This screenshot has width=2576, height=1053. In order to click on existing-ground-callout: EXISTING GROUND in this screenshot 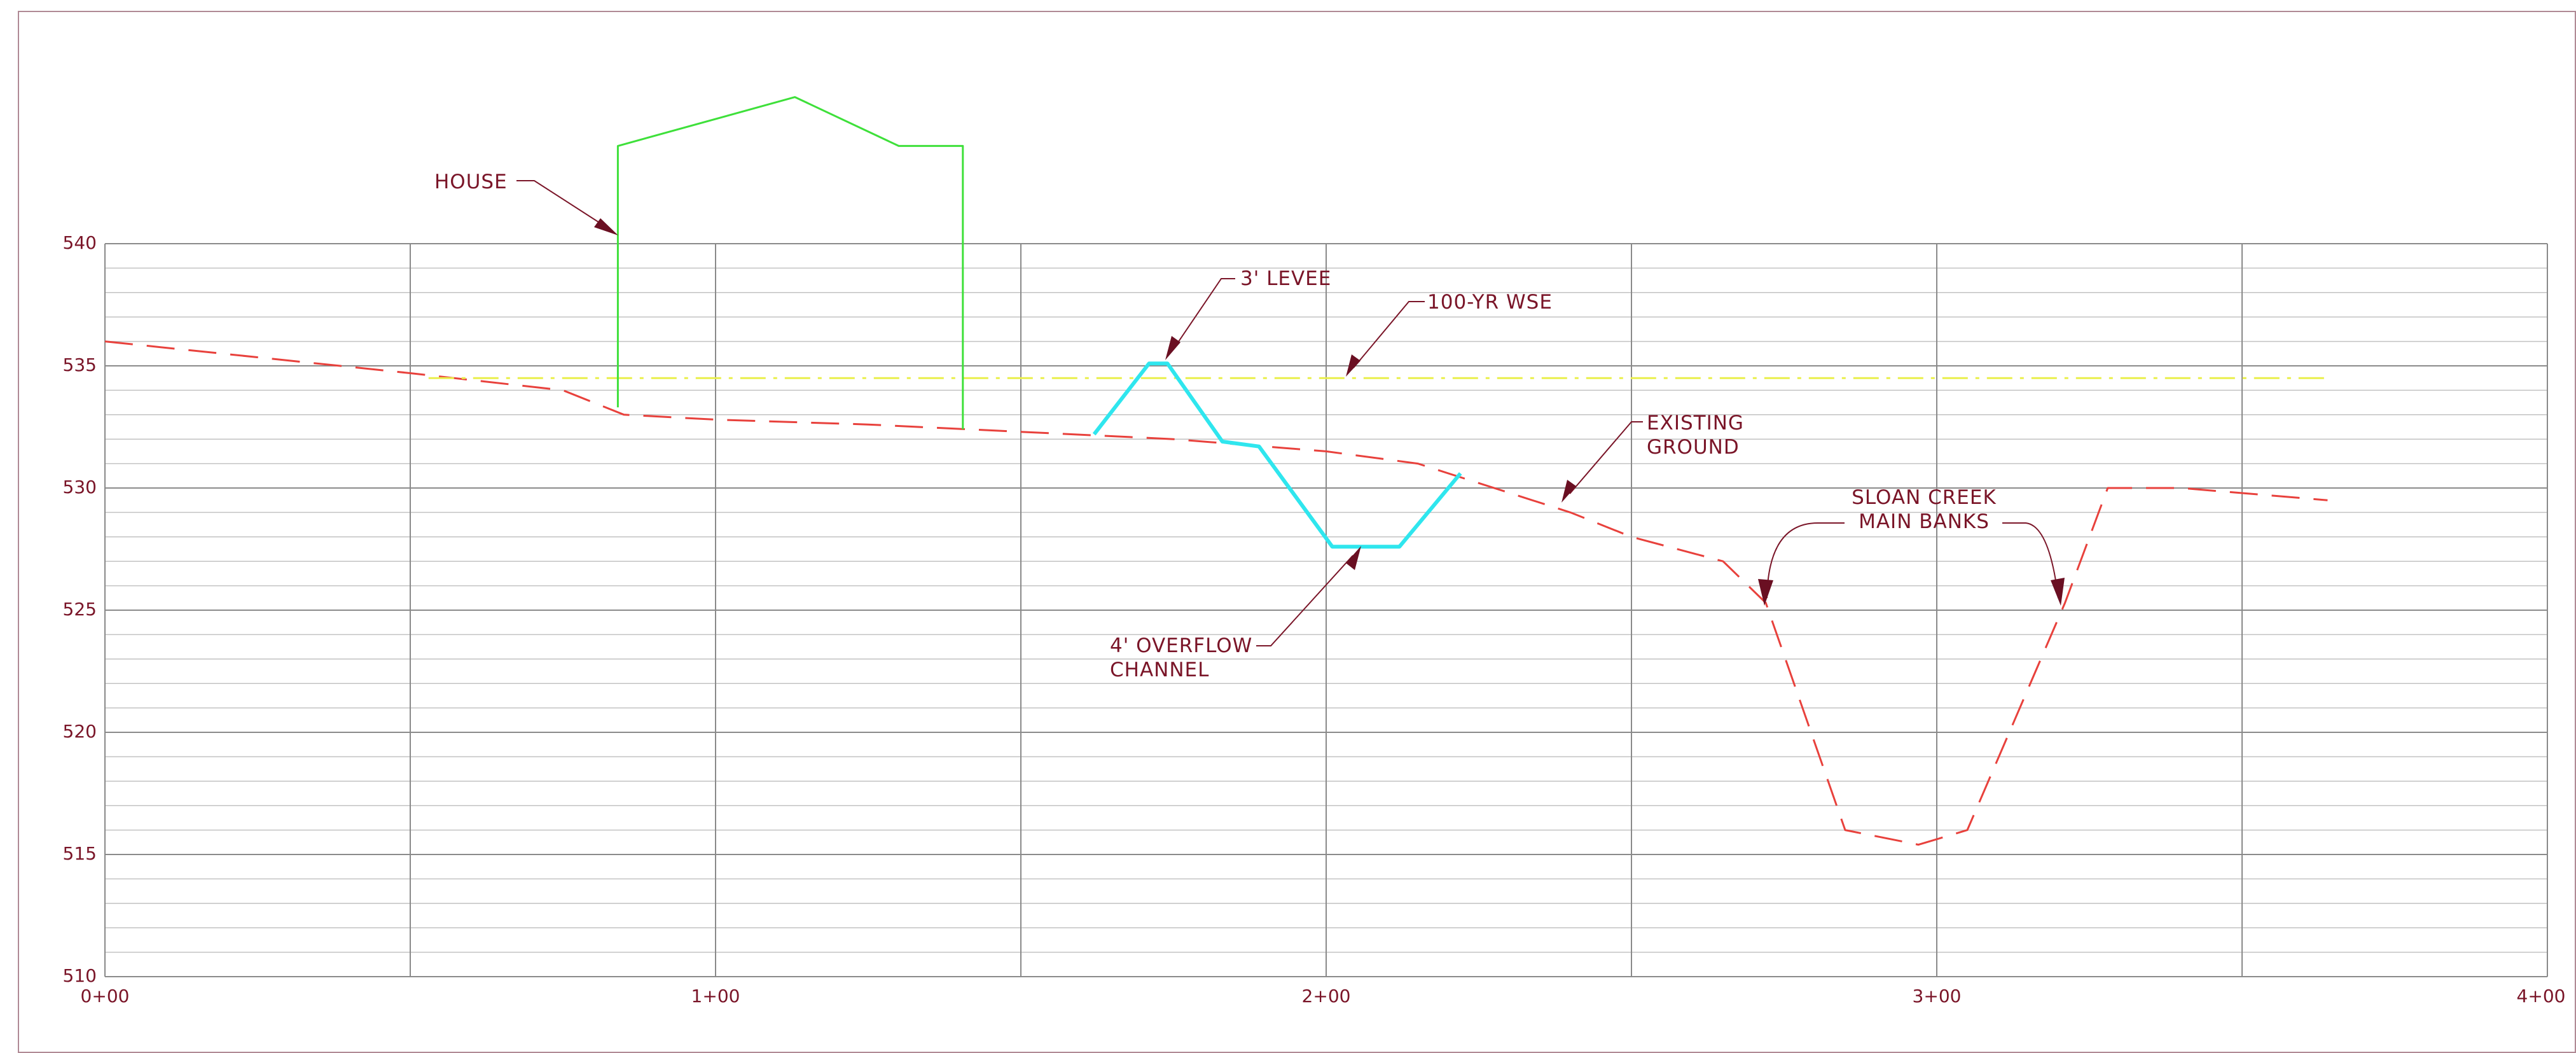, I will do `click(1653, 457)`.